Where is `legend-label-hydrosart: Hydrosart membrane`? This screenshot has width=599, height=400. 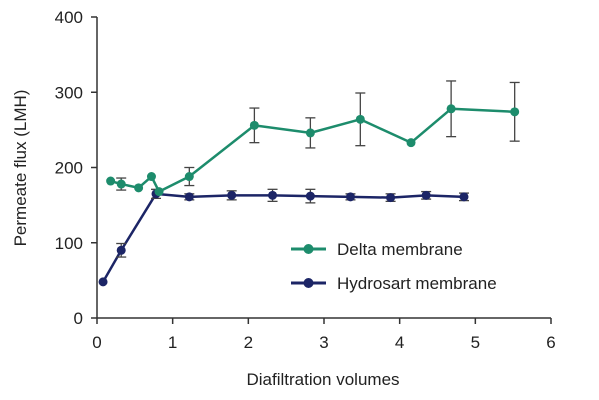
legend-label-hydrosart: Hydrosart membrane is located at coordinates (417, 283).